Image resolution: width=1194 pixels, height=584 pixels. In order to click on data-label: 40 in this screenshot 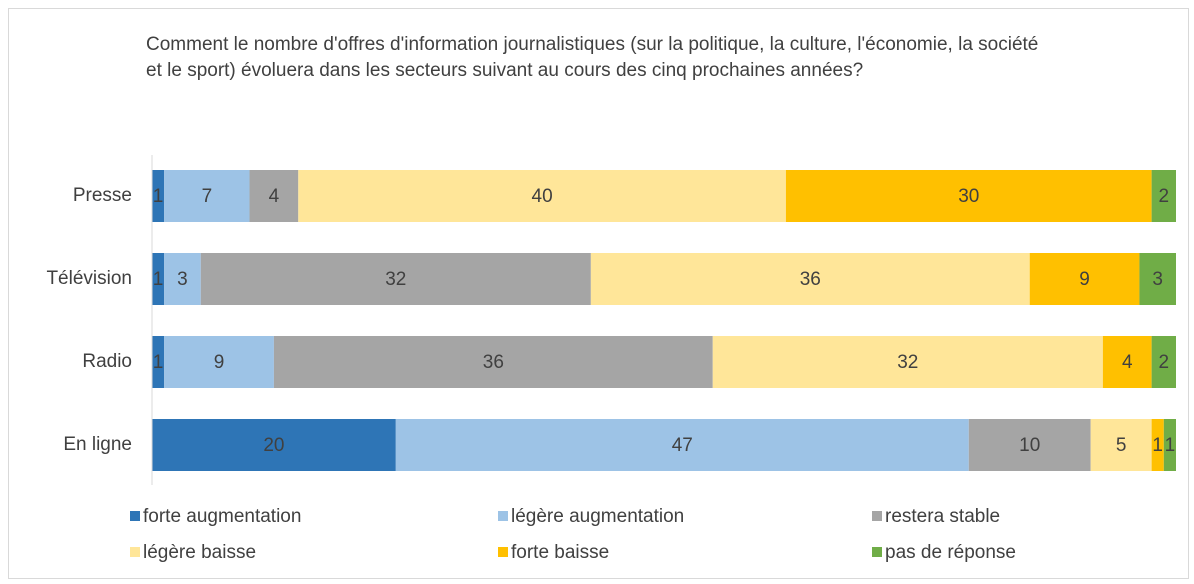, I will do `click(542, 196)`.